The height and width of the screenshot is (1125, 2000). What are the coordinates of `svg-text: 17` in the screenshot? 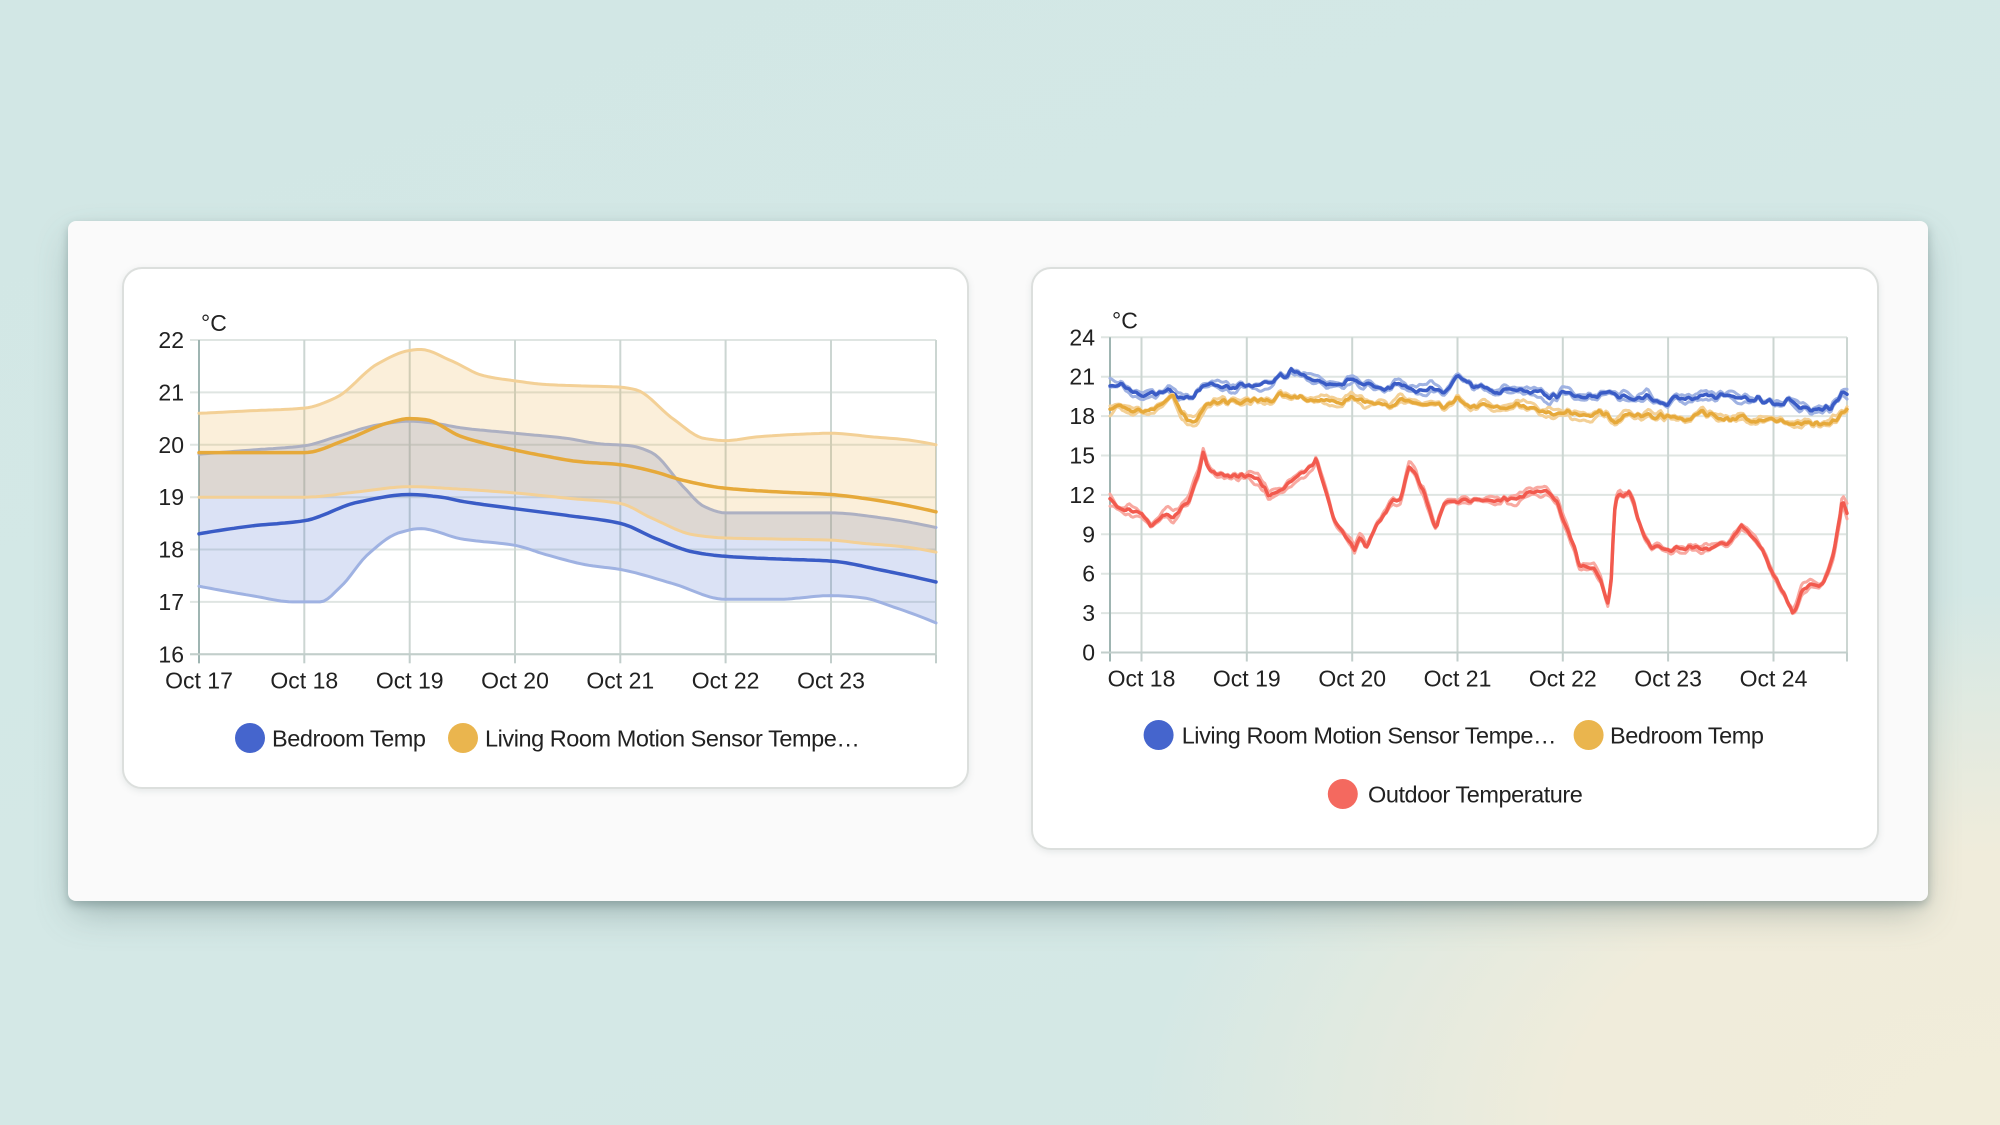 It's located at (171, 602).